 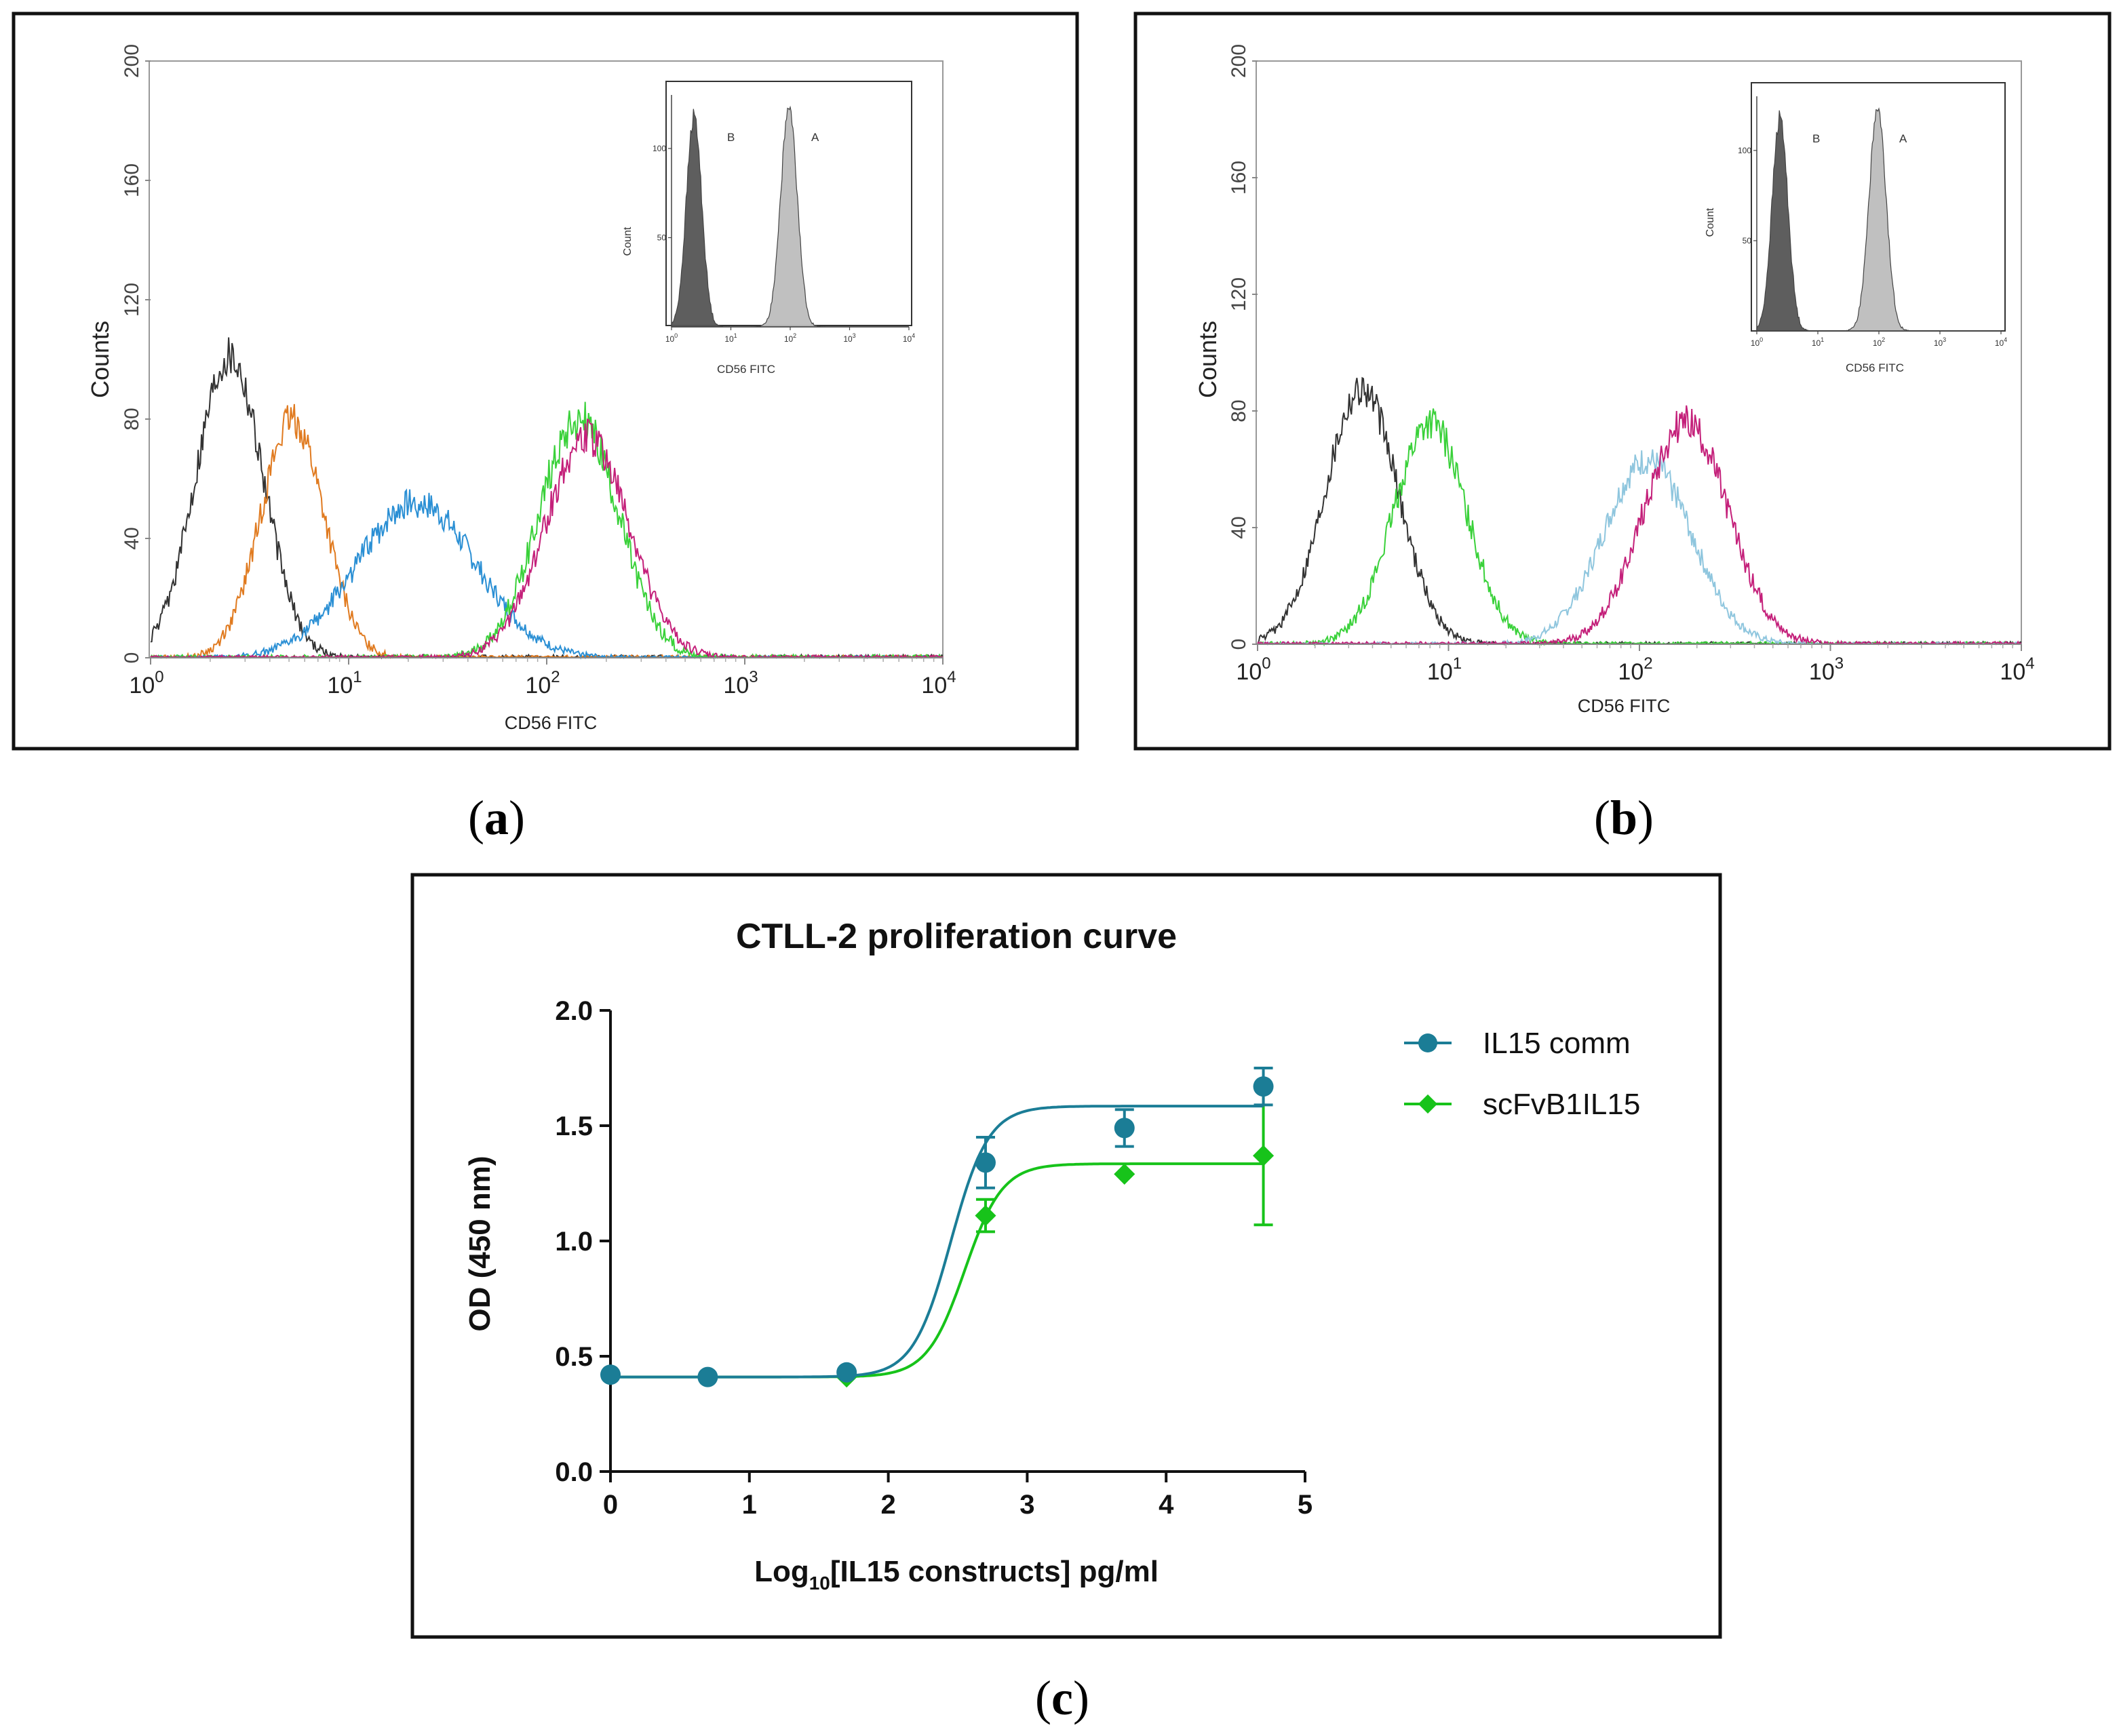 I want to click on legend-label-il15-comm: IL15 comm, so click(x=1557, y=1043).